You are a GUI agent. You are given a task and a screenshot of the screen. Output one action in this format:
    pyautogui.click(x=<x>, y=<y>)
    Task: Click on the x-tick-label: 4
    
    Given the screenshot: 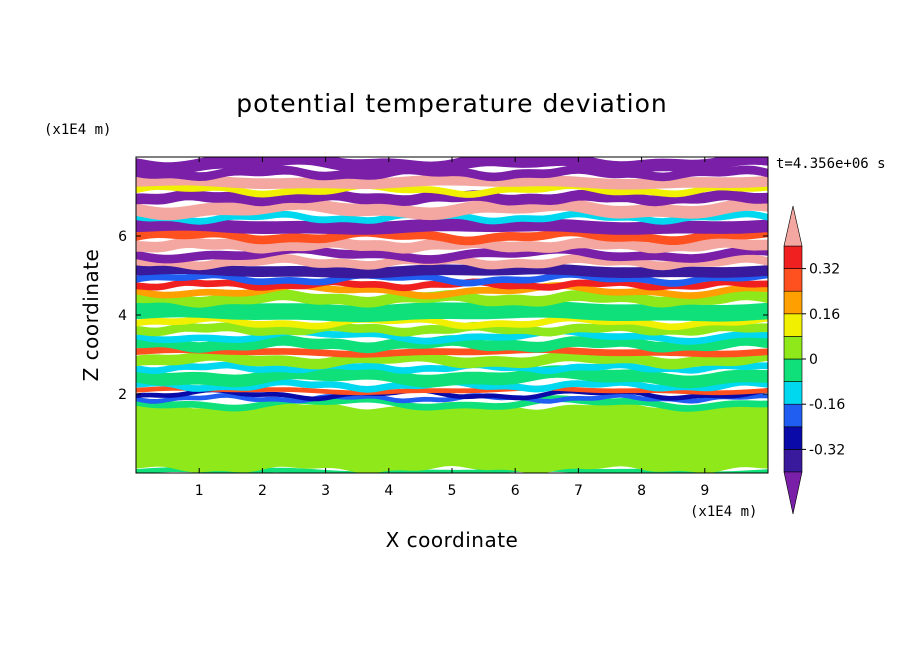 What is the action you would take?
    pyautogui.click(x=388, y=491)
    